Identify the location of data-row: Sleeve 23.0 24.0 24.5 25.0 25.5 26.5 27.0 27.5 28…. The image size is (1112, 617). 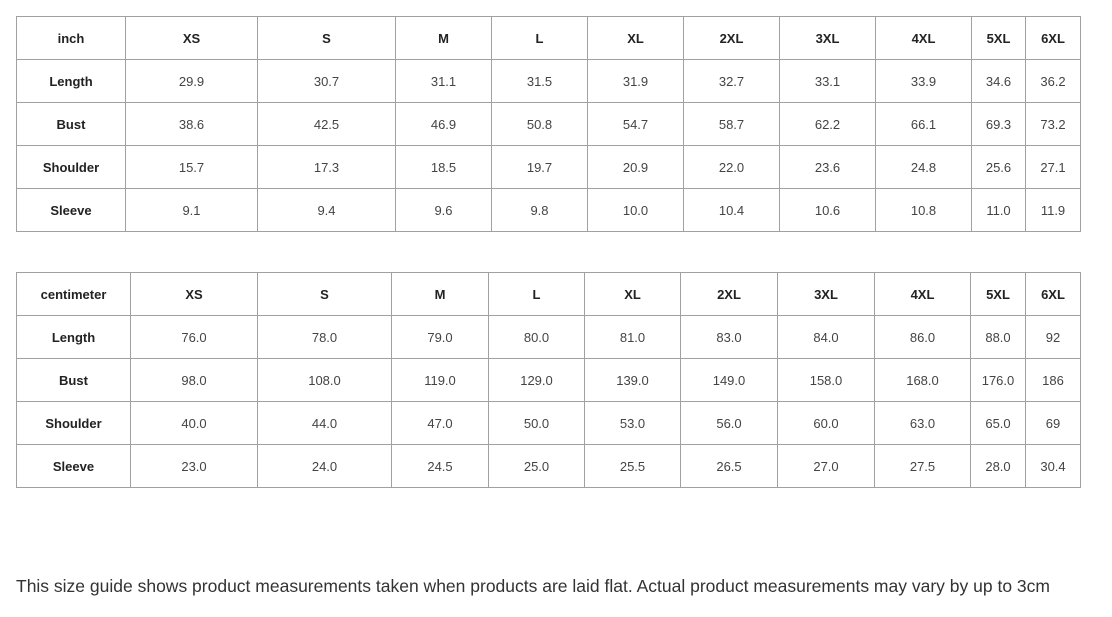
(548, 466).